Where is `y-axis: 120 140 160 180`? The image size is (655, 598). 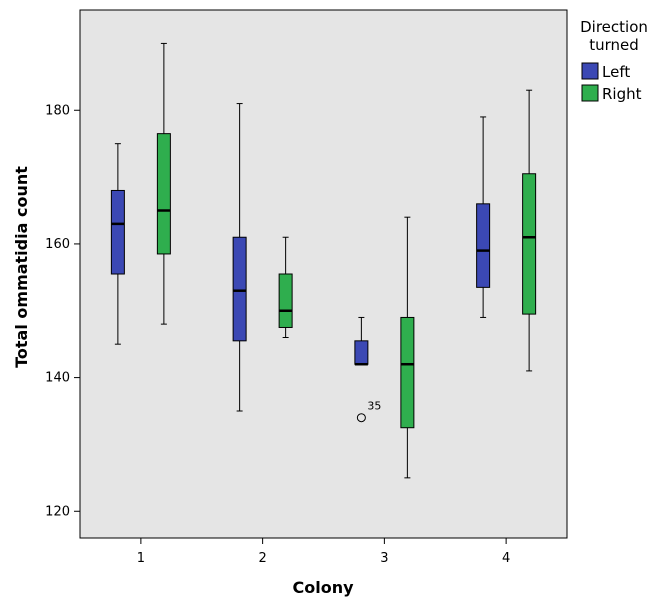
y-axis: 120 140 160 180 is located at coordinates (62, 311).